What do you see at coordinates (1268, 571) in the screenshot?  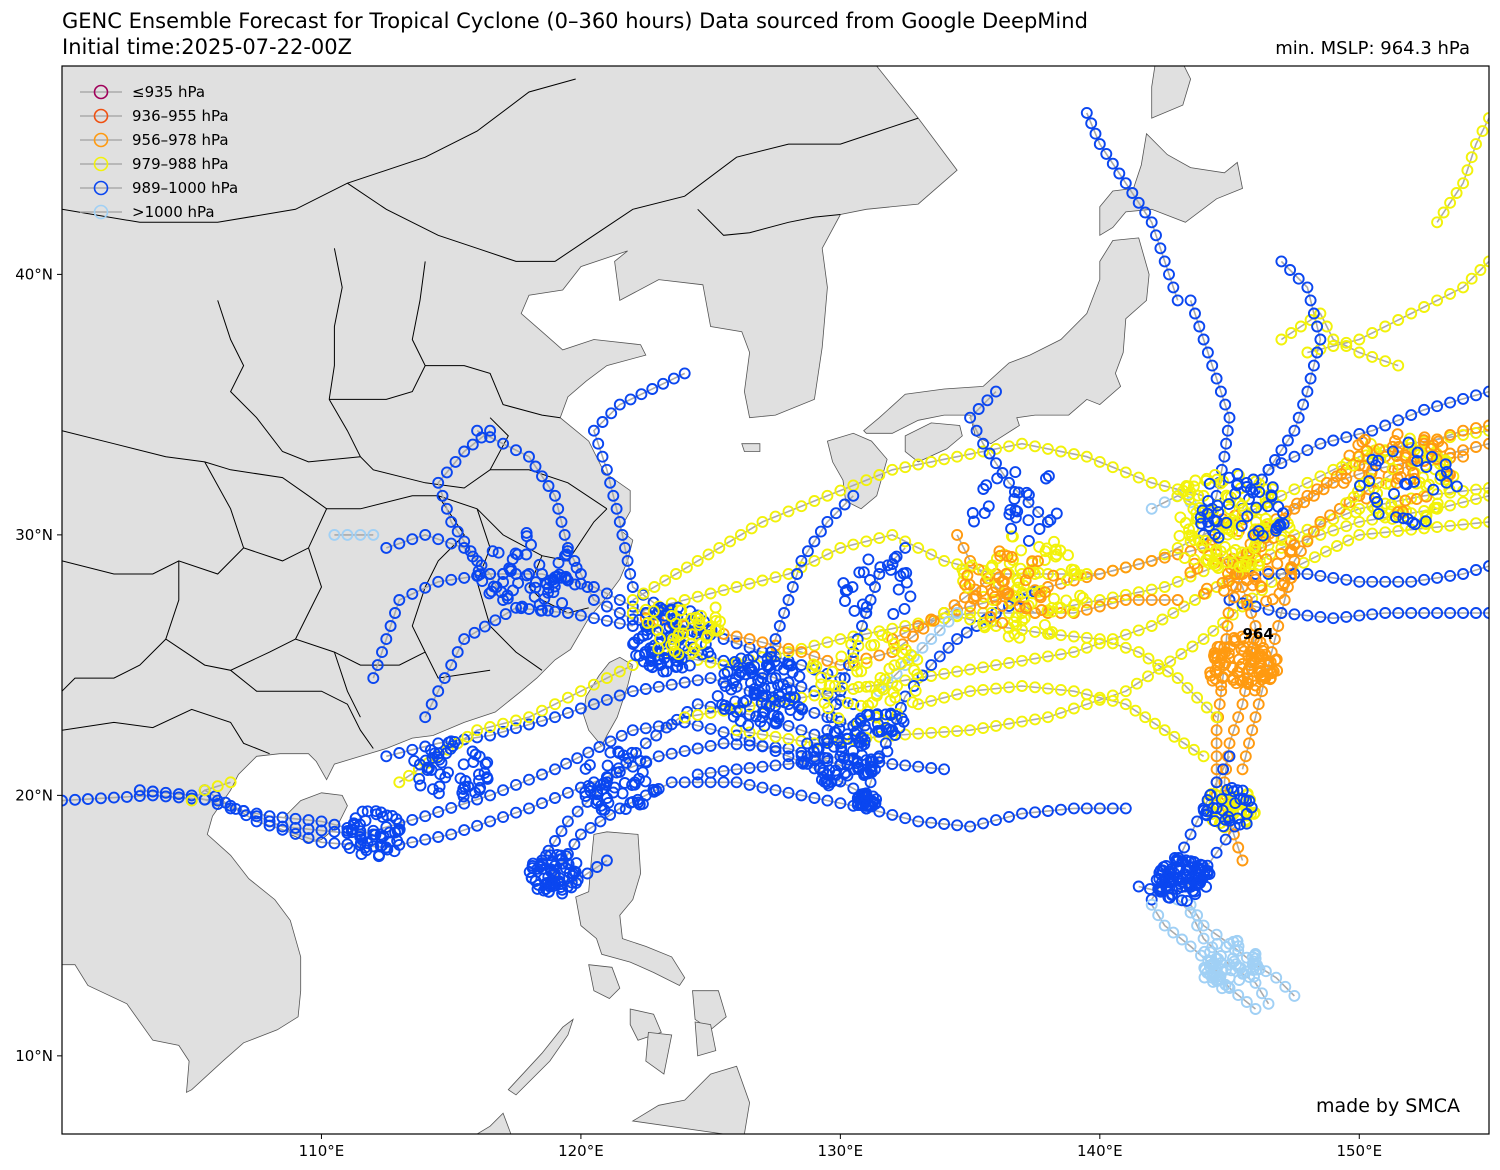 I see `cluster-marker-cluster-orange-upper` at bounding box center [1268, 571].